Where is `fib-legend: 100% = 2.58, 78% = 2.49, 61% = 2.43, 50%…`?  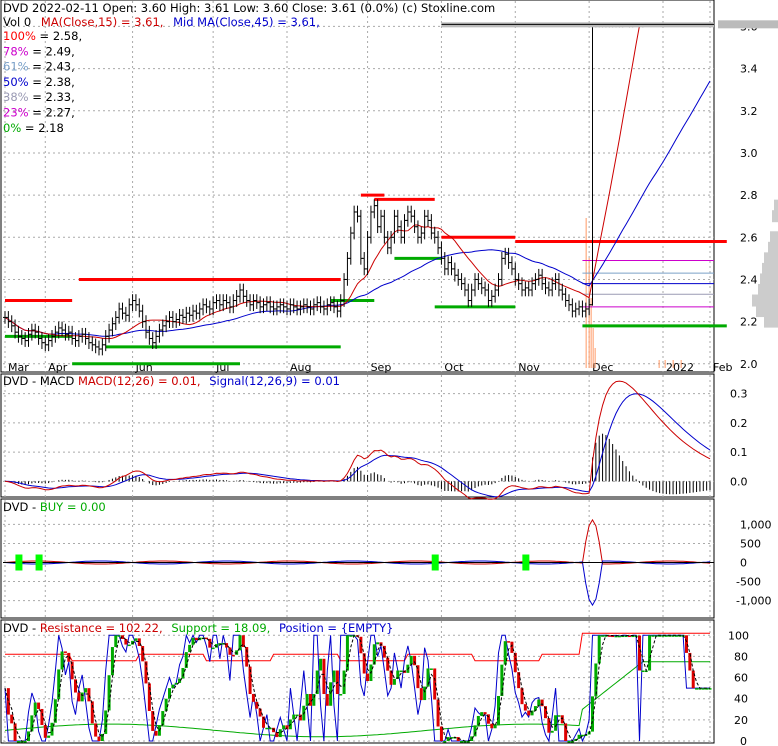
fib-legend: 100% = 2.58, 78% = 2.49, 61% = 2.43, 50%… is located at coordinates (42, 82).